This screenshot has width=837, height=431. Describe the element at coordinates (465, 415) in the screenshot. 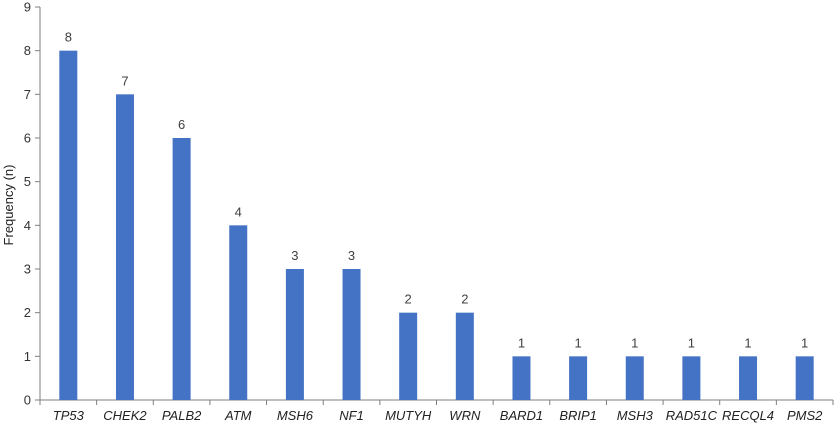

I see `x-tick-label-wrn: WRN` at that location.